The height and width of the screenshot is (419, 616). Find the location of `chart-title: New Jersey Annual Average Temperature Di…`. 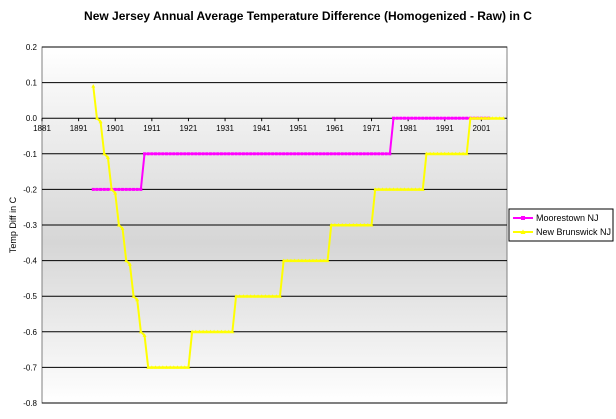

chart-title: New Jersey Annual Average Temperature Di… is located at coordinates (308, 16).